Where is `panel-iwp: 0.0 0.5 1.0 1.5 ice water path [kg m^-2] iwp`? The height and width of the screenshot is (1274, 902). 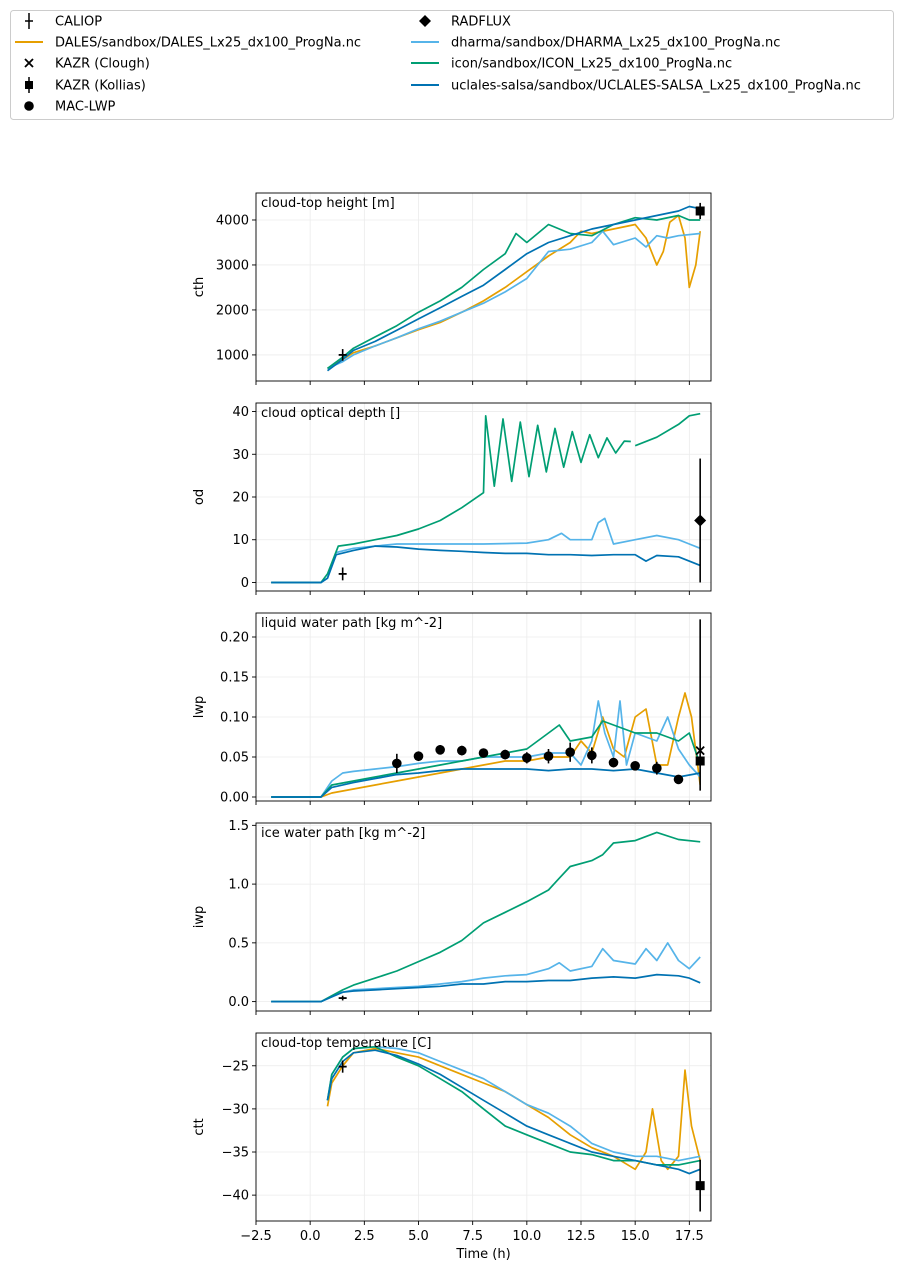
panel-iwp: 0.0 0.5 1.0 1.5 ice water path [kg m^-2] iwp is located at coordinates (452, 917).